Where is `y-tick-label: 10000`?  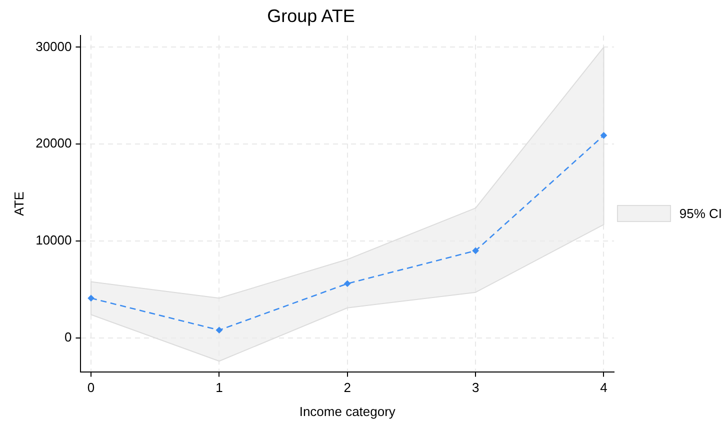
y-tick-label: 10000 is located at coordinates (54, 240).